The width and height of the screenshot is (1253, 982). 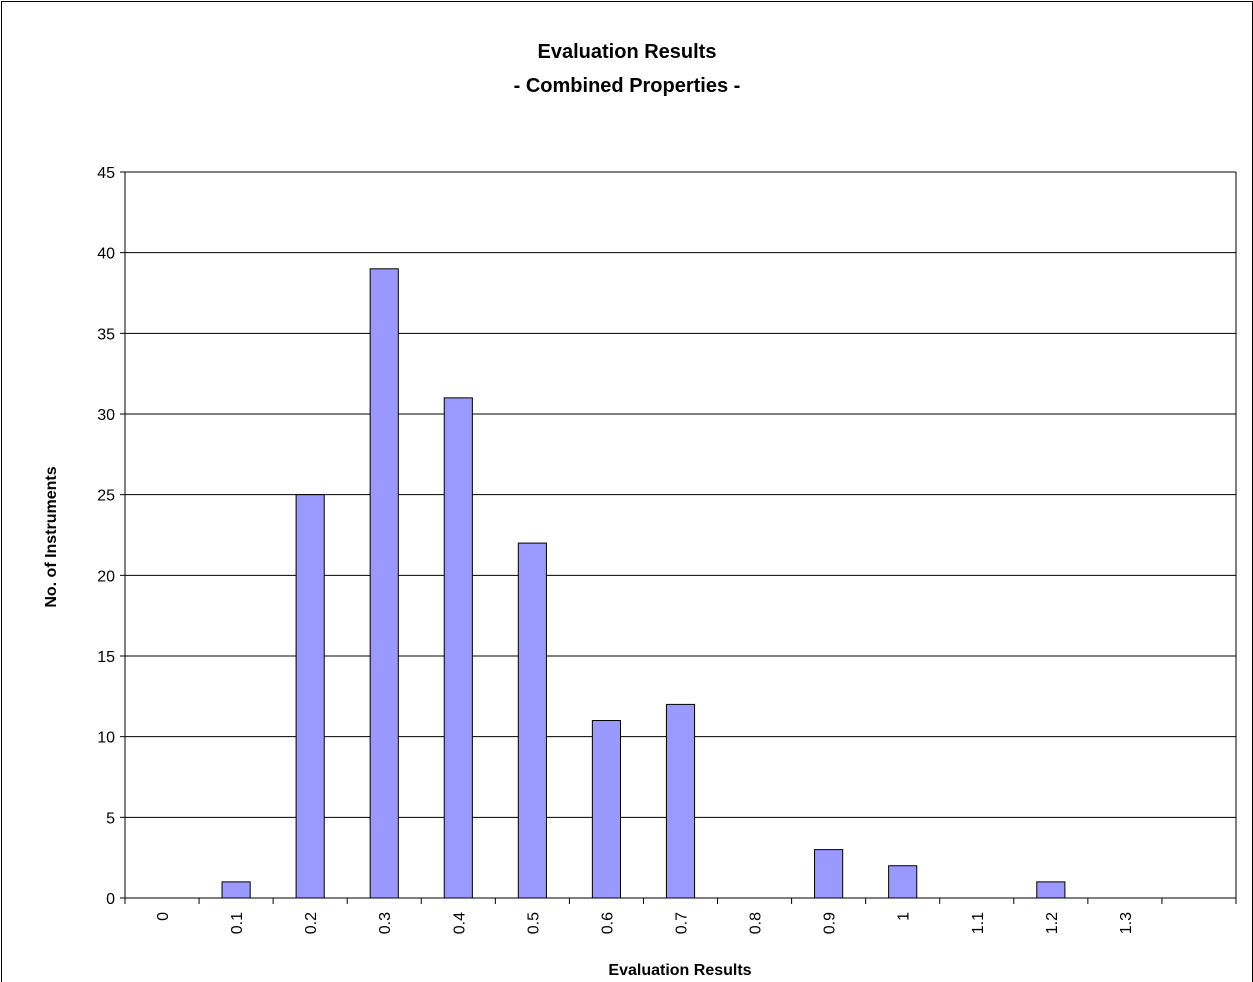 I want to click on x-tick-label: 0.9, so click(x=830, y=923).